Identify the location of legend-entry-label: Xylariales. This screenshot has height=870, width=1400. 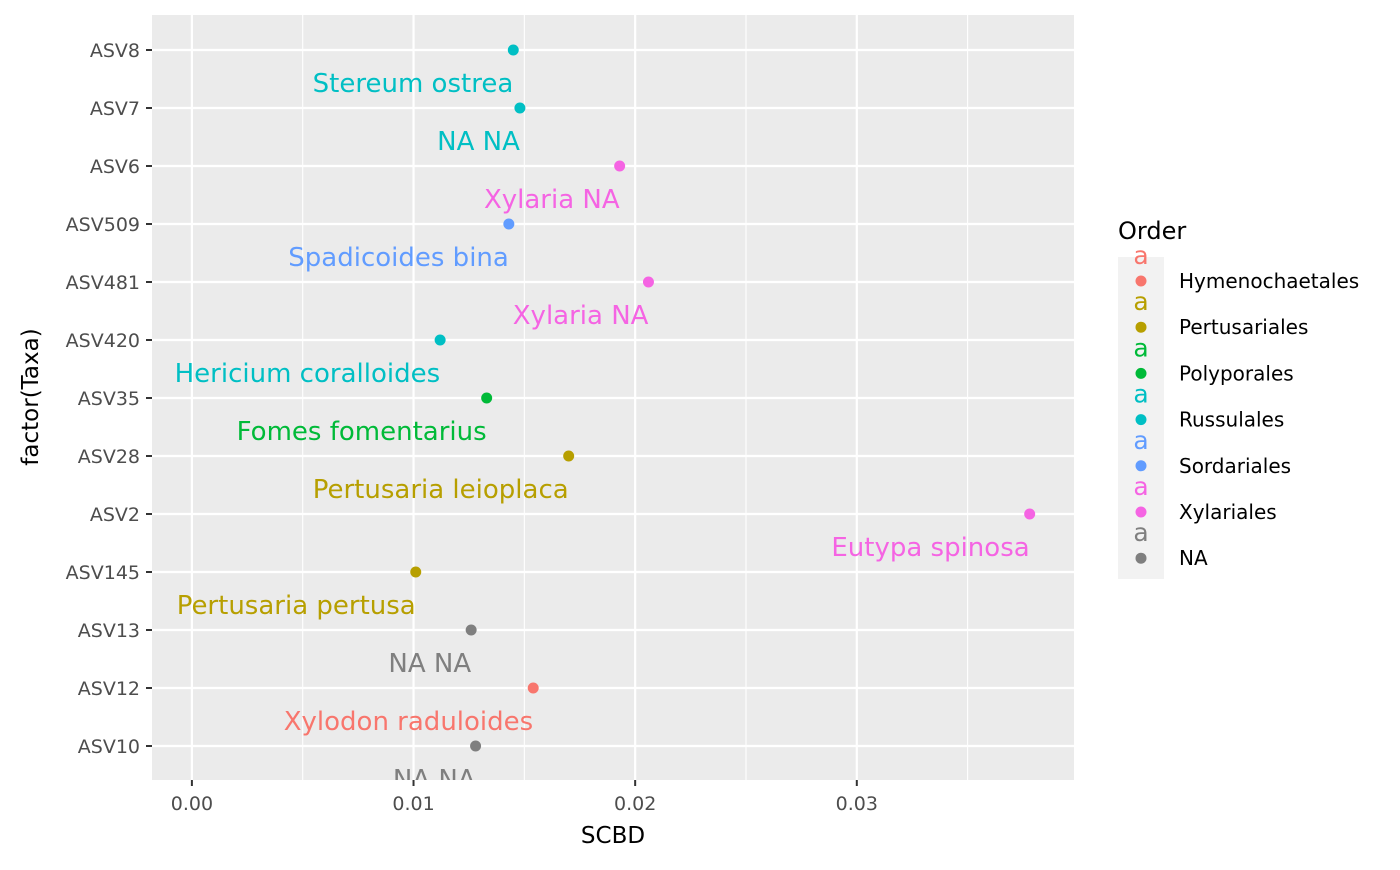
(1228, 512).